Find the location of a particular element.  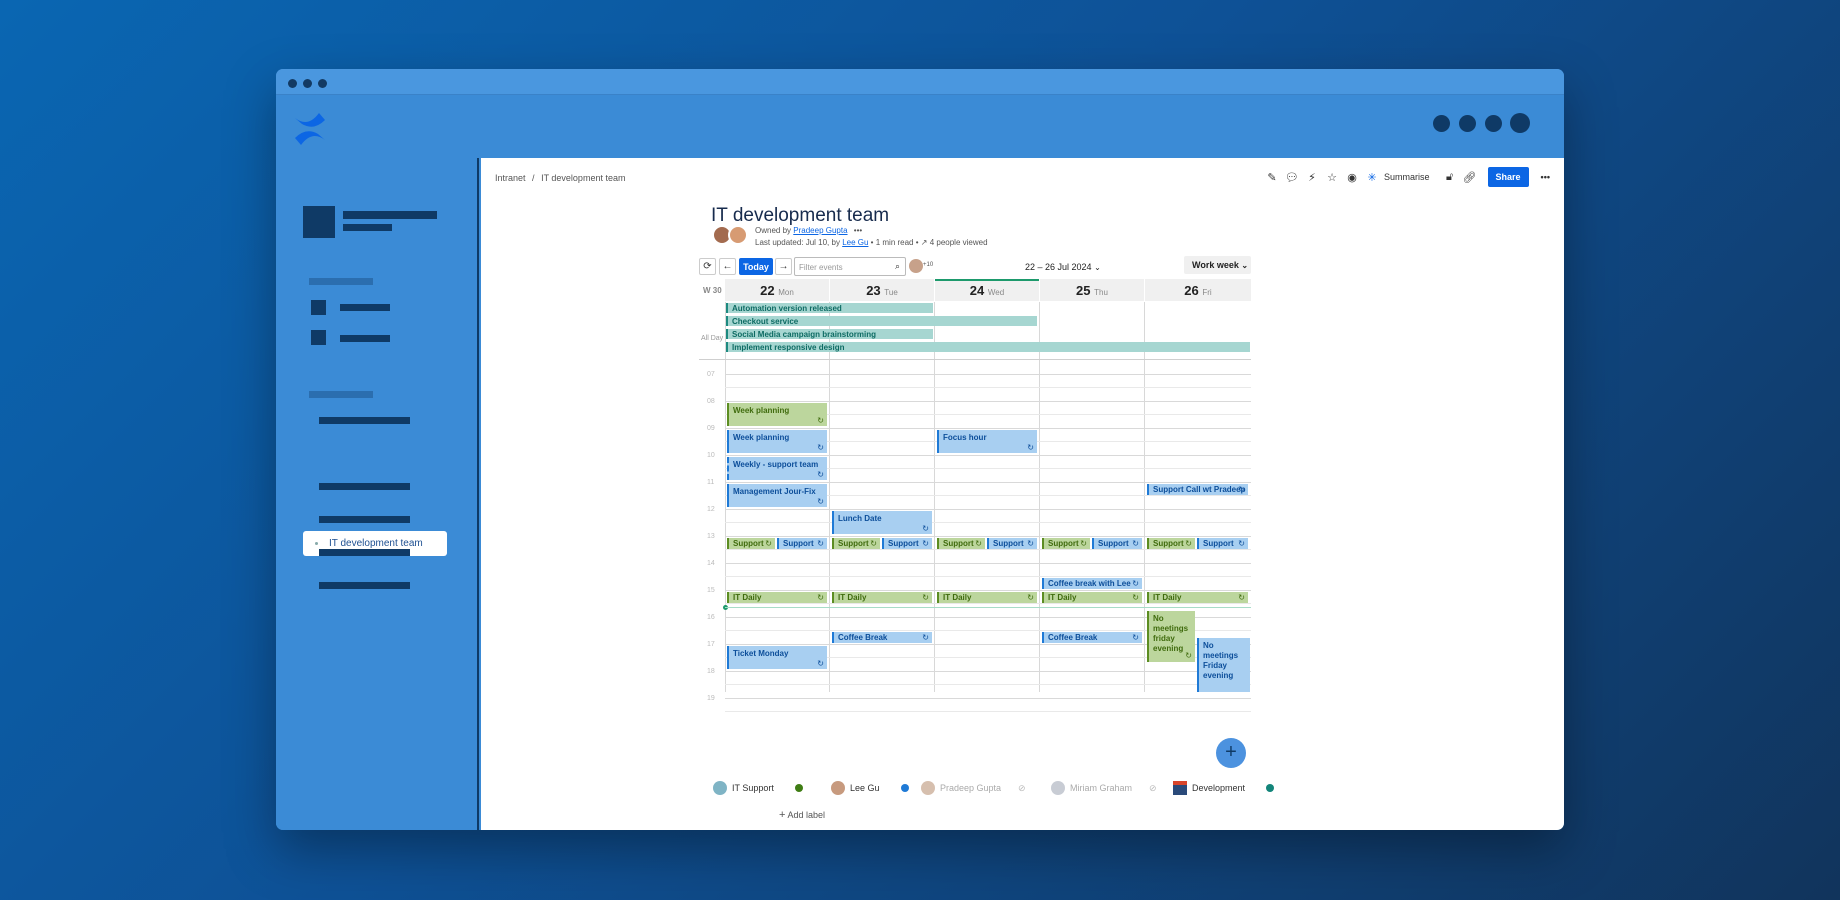

event-lunch-date: Lunch Date ↻ is located at coordinates (882, 522).